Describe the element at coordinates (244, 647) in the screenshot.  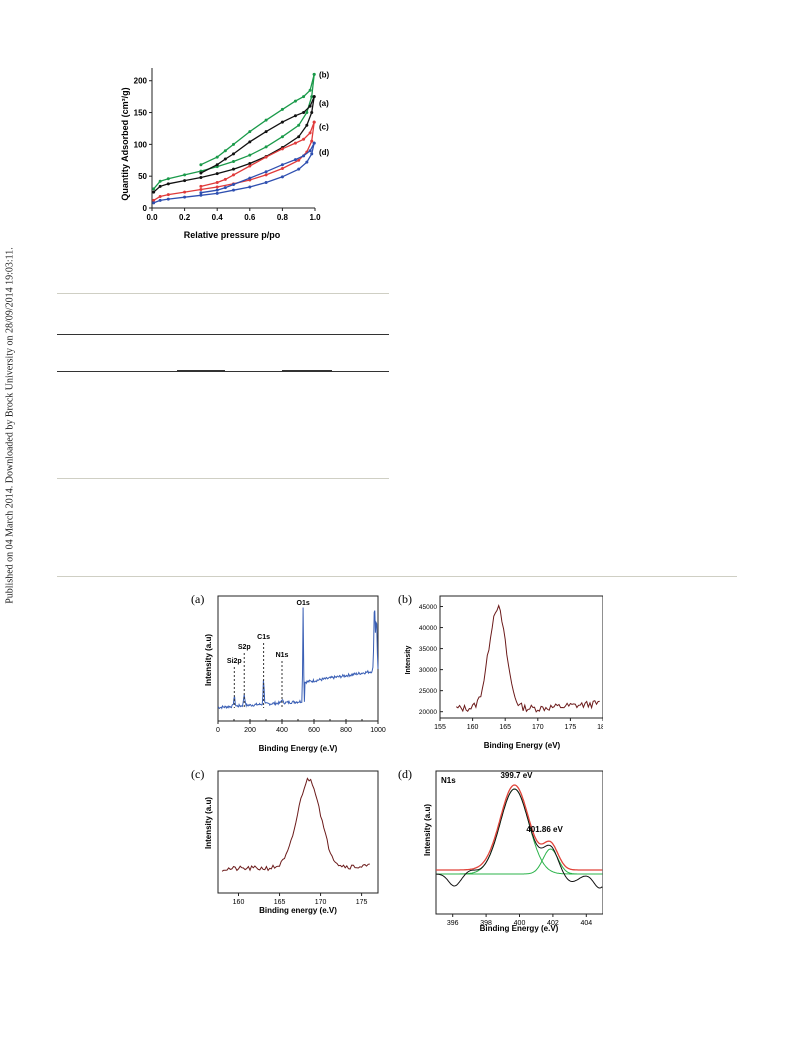
I see `peak-label: S2p` at that location.